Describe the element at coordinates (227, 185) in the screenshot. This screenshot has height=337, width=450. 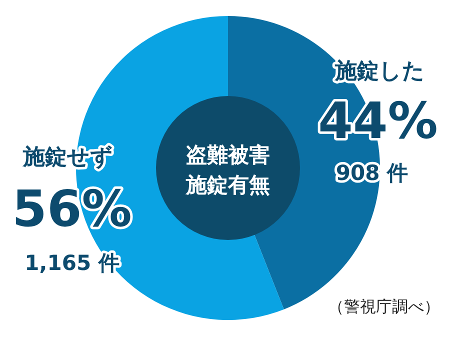
I see `text: 施錠有無` at that location.